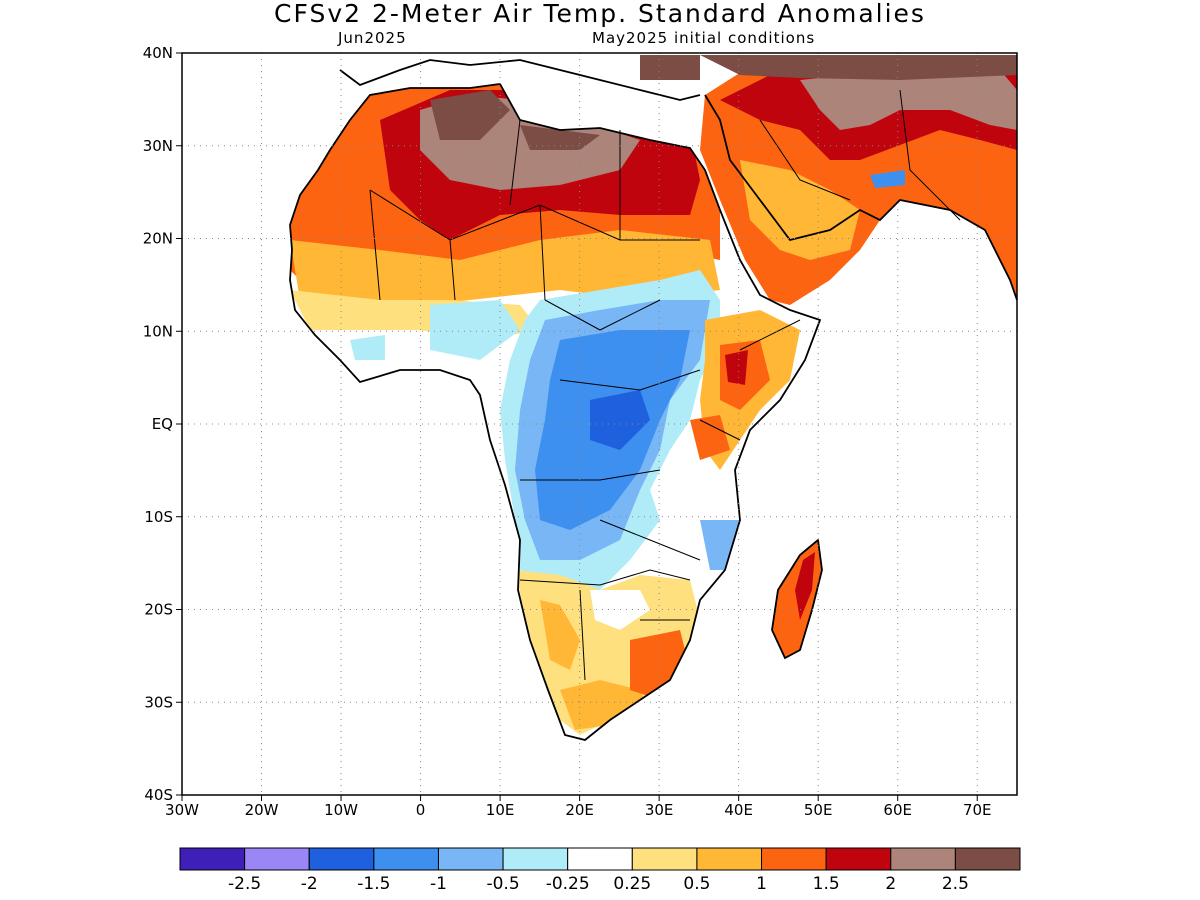  Describe the element at coordinates (158, 146) in the screenshot. I see `lat-label: 30N` at that location.